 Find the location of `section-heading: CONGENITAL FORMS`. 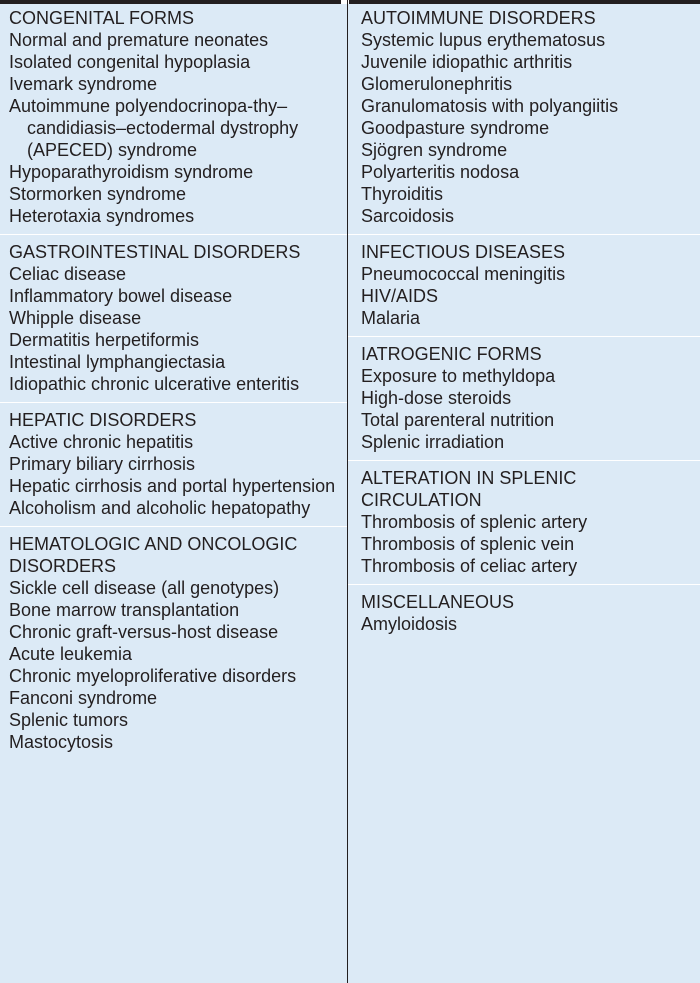

section-heading: CONGENITAL FORMS is located at coordinates (102, 18).